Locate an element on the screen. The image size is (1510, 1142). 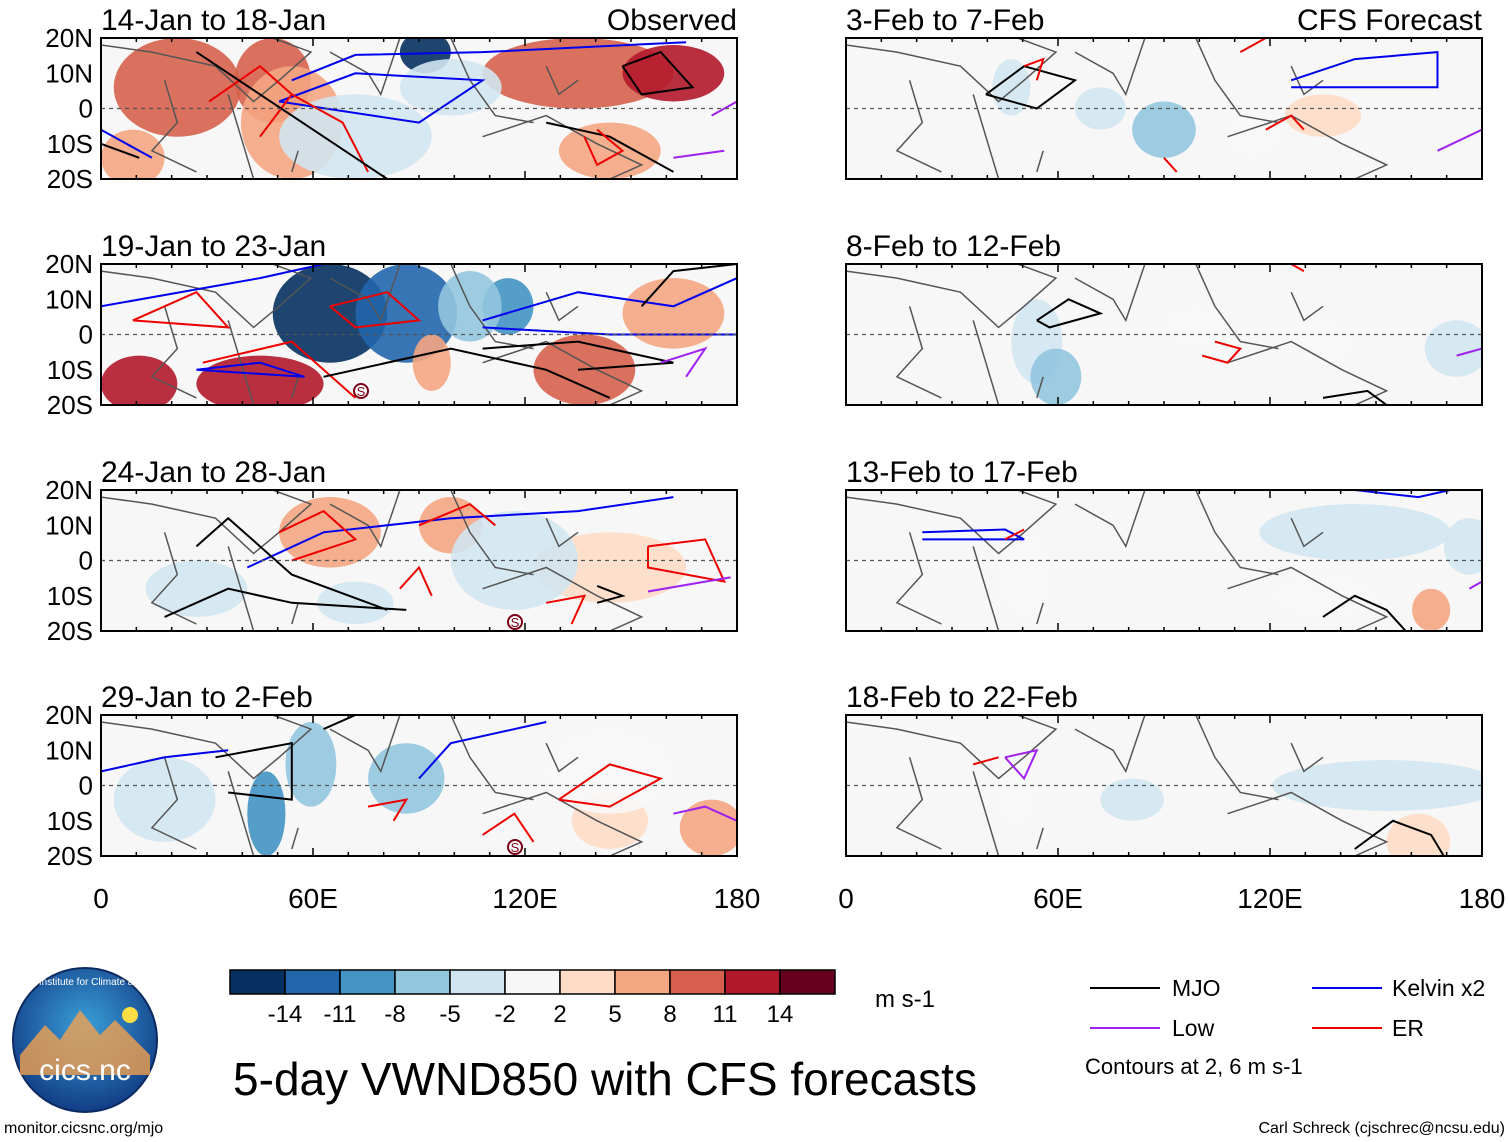
panel-title: 24-Jan to 28-Jan is located at coordinates (213, 472).